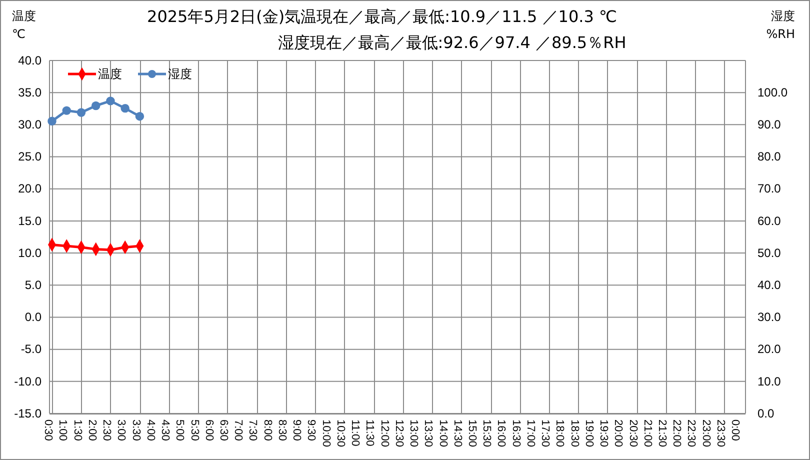  Describe the element at coordinates (720, 434) in the screenshot. I see `x-tick-label: 23:30` at that location.